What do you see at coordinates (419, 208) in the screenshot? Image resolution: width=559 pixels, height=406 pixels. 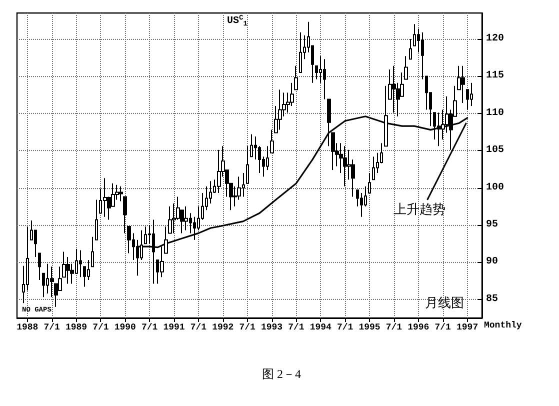 I see `annotation: 上升趋势` at bounding box center [419, 208].